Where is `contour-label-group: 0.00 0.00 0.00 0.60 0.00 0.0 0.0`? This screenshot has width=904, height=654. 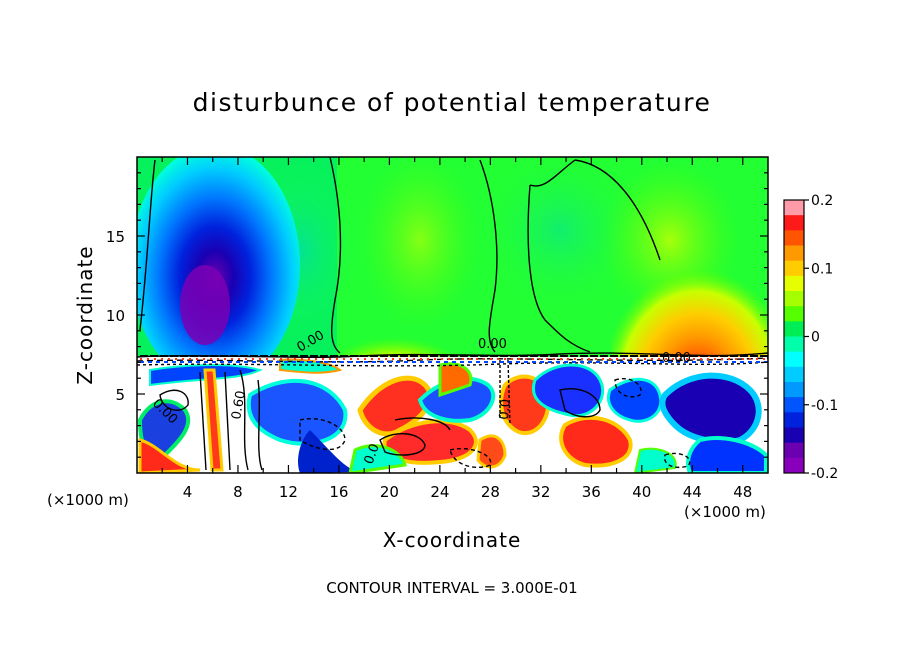
contour-label-group: 0.00 0.00 0.00 0.60 0.00 0.0 0.0 is located at coordinates (420, 397).